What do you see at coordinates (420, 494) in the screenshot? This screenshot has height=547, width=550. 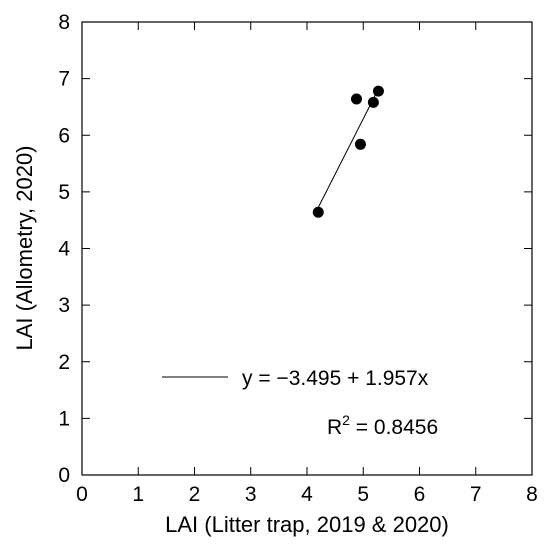 I see `x-tick-label: 6` at bounding box center [420, 494].